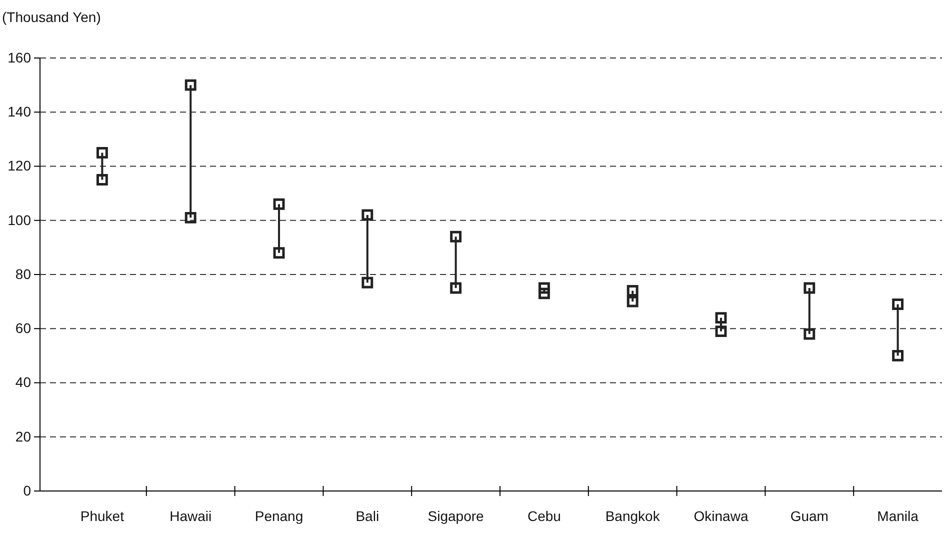 The width and height of the screenshot is (950, 541). What do you see at coordinates (20, 166) in the screenshot?
I see `y-tick-label: 120` at bounding box center [20, 166].